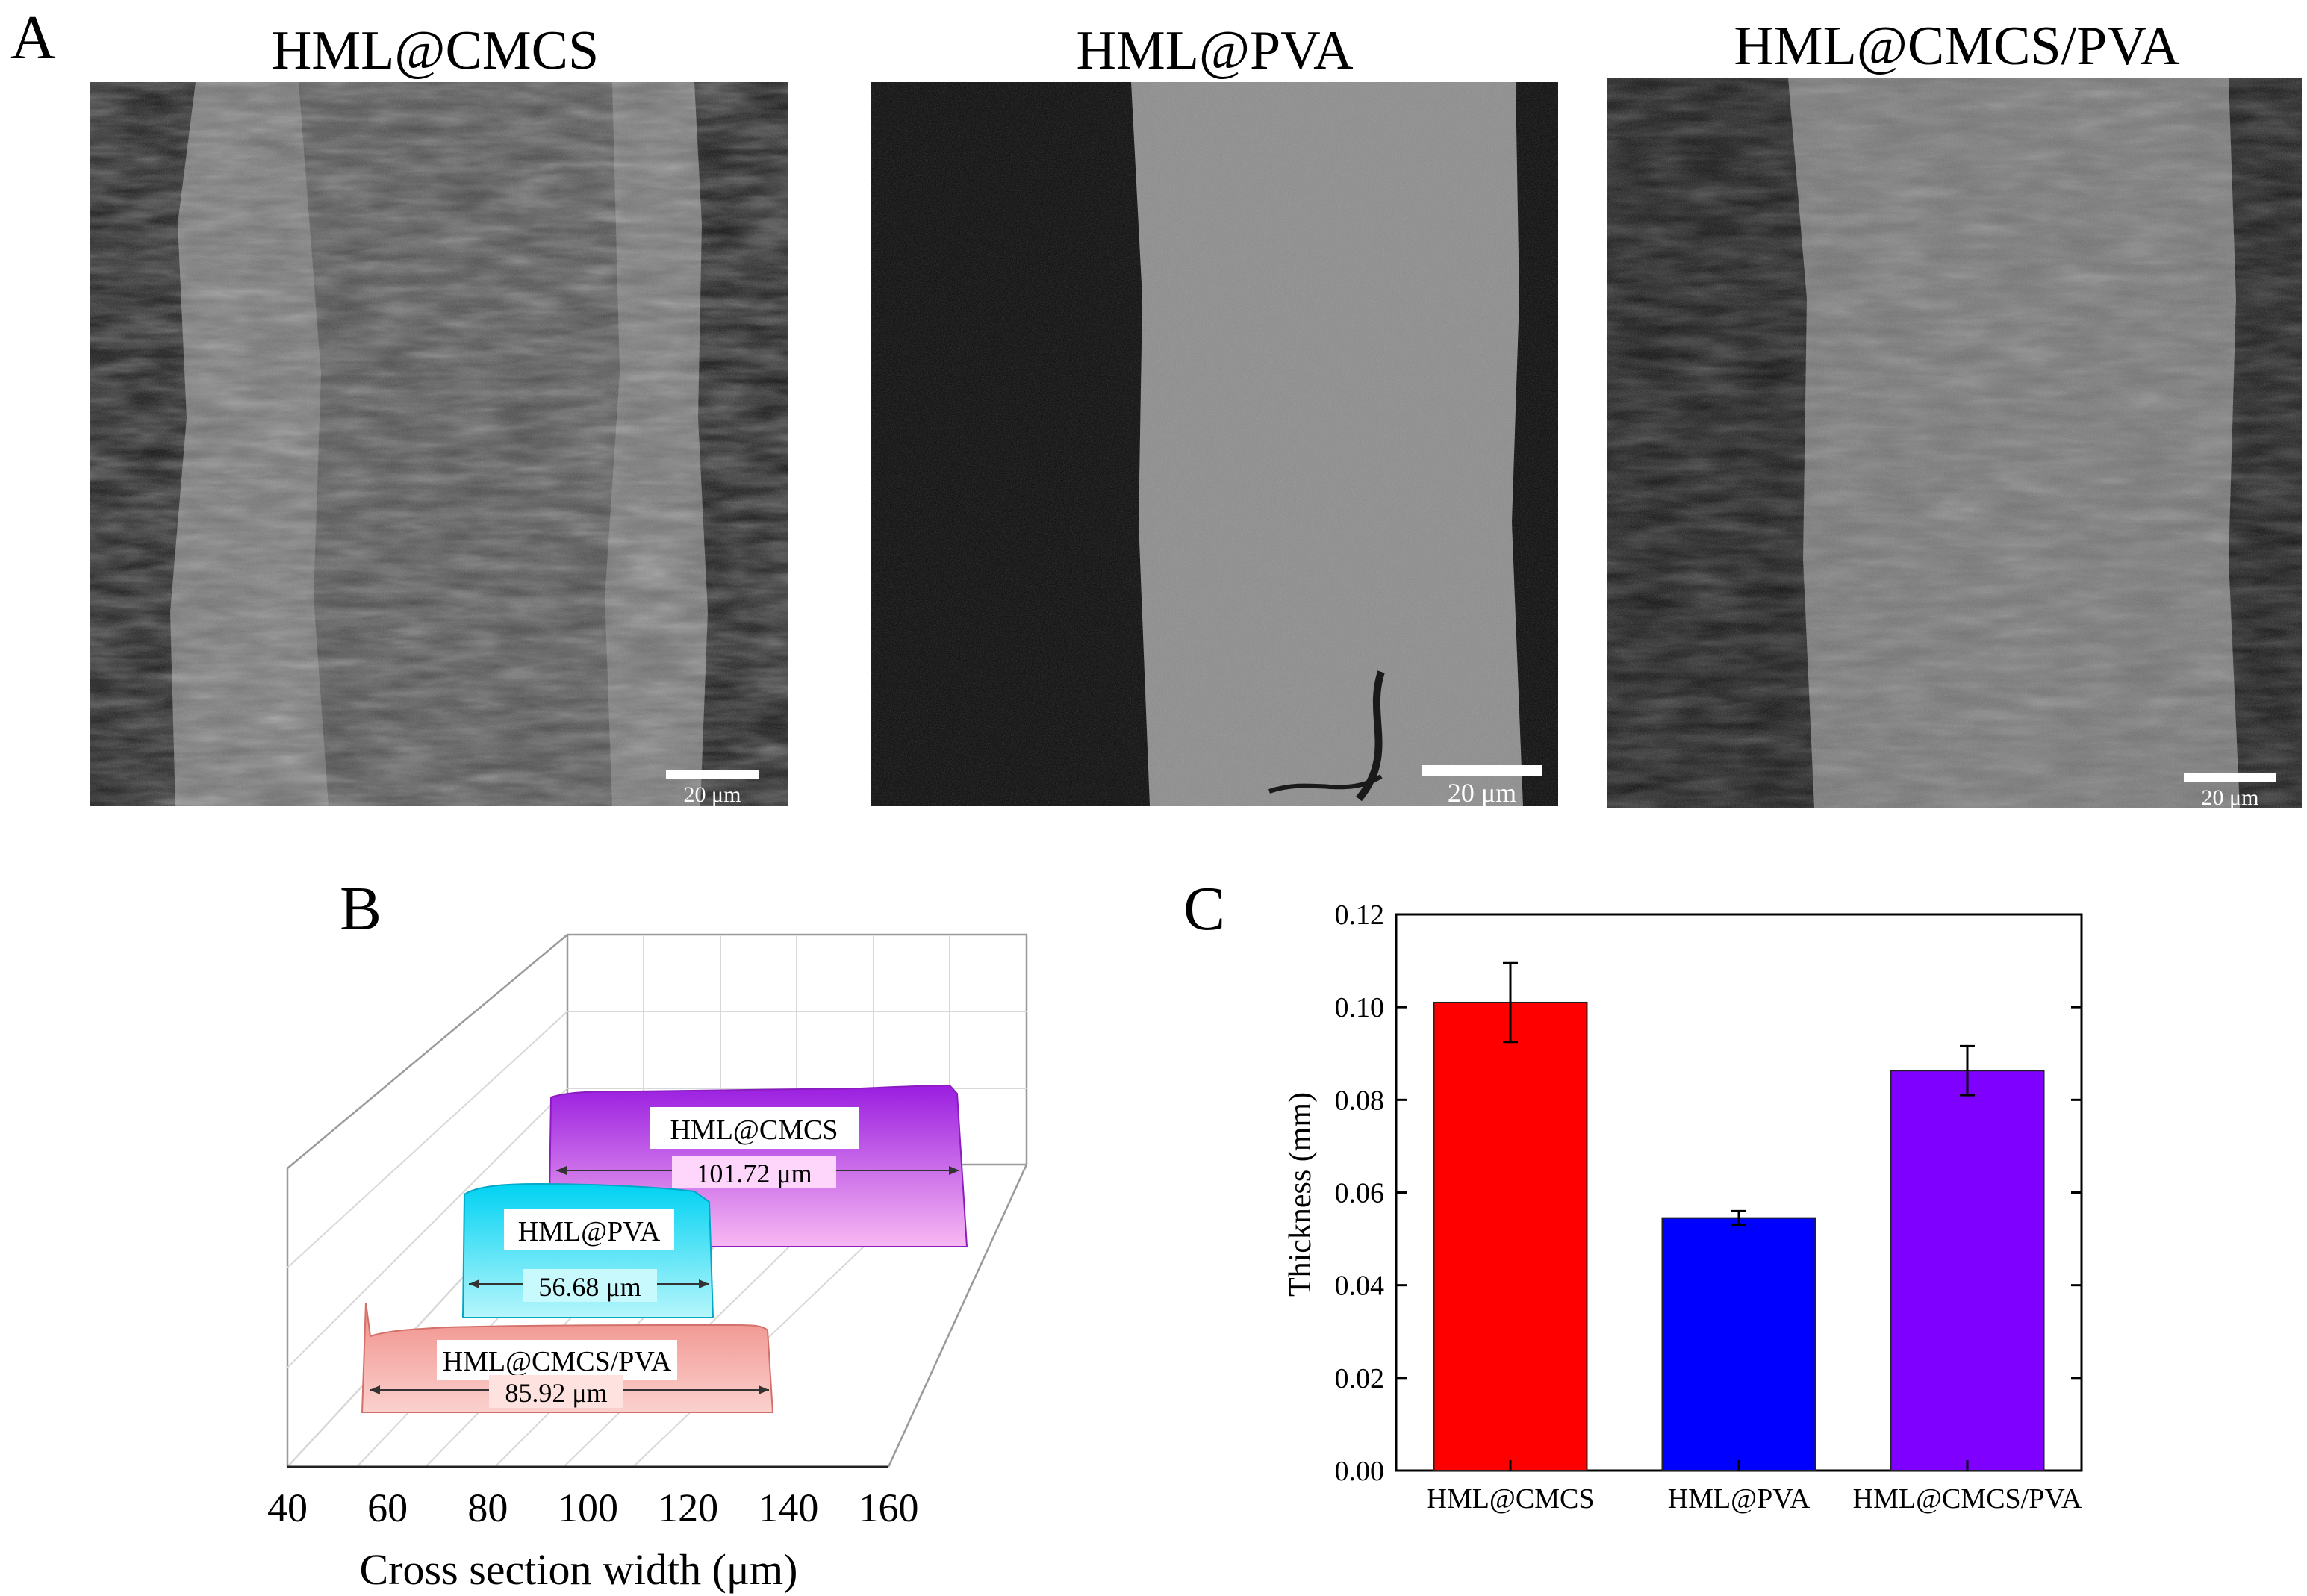 Image resolution: width=2307 pixels, height=1596 pixels. Describe the element at coordinates (1956, 46) in the screenshot. I see `micrograph-title: HML@CMCS/PVA` at that location.